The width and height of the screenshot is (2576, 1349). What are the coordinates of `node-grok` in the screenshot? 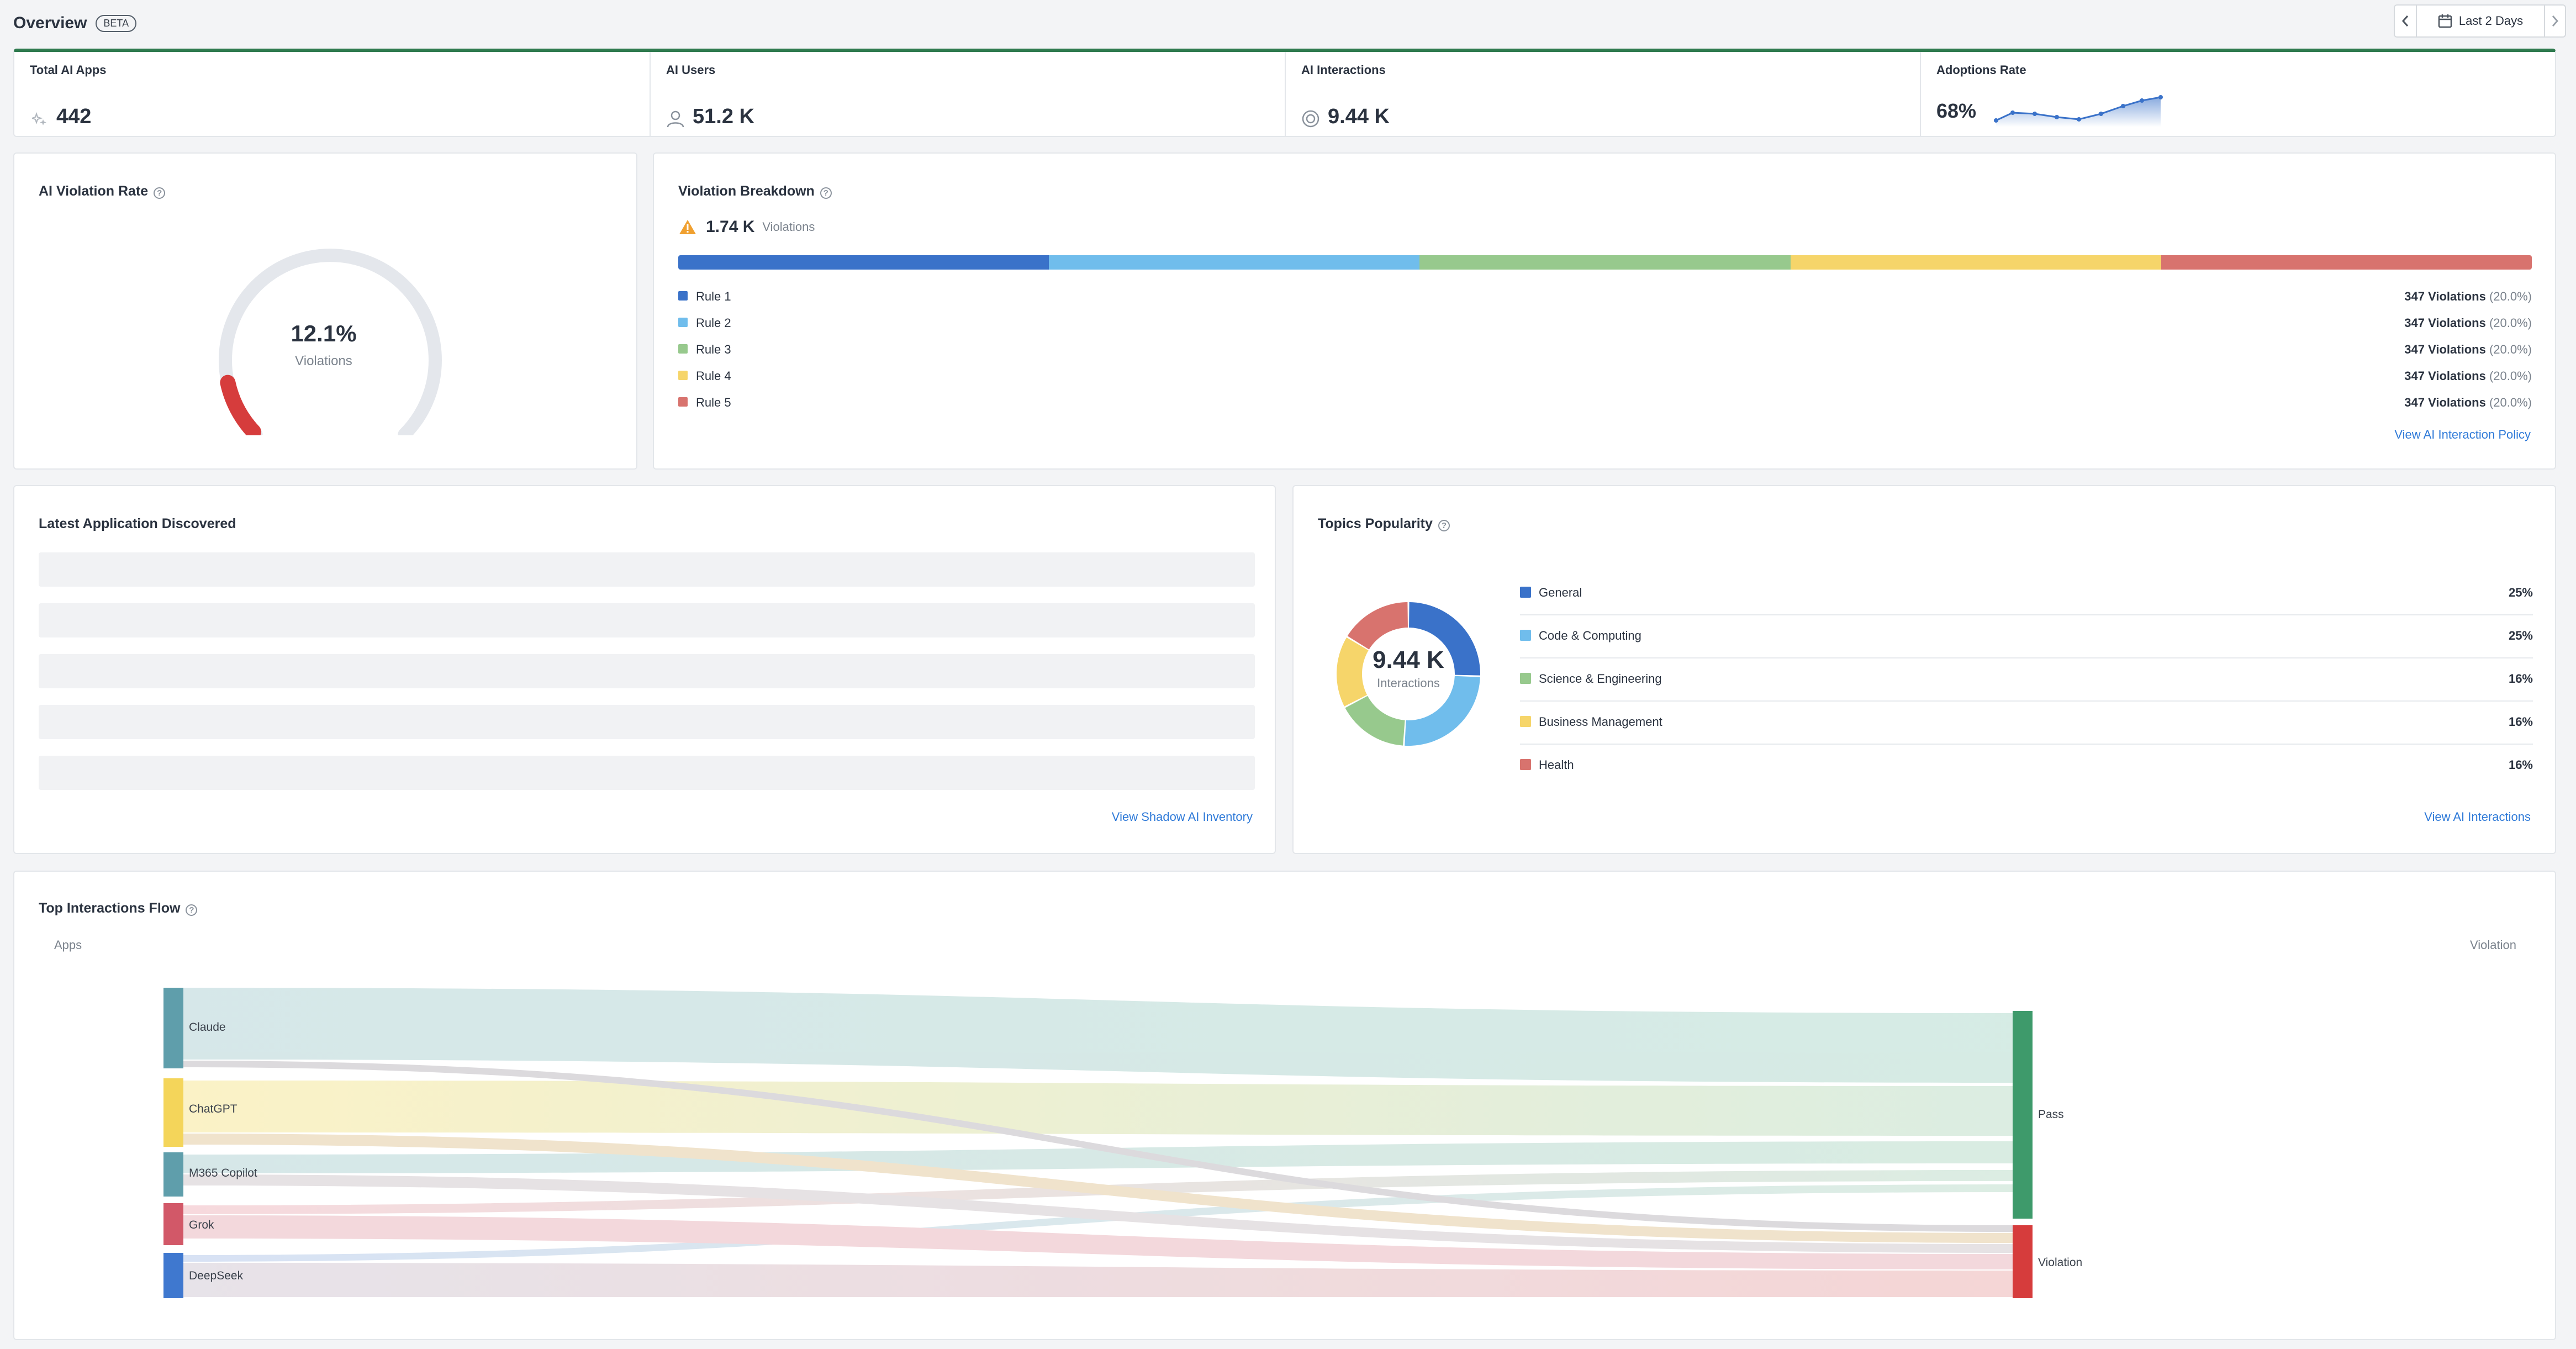 It's located at (173, 1224).